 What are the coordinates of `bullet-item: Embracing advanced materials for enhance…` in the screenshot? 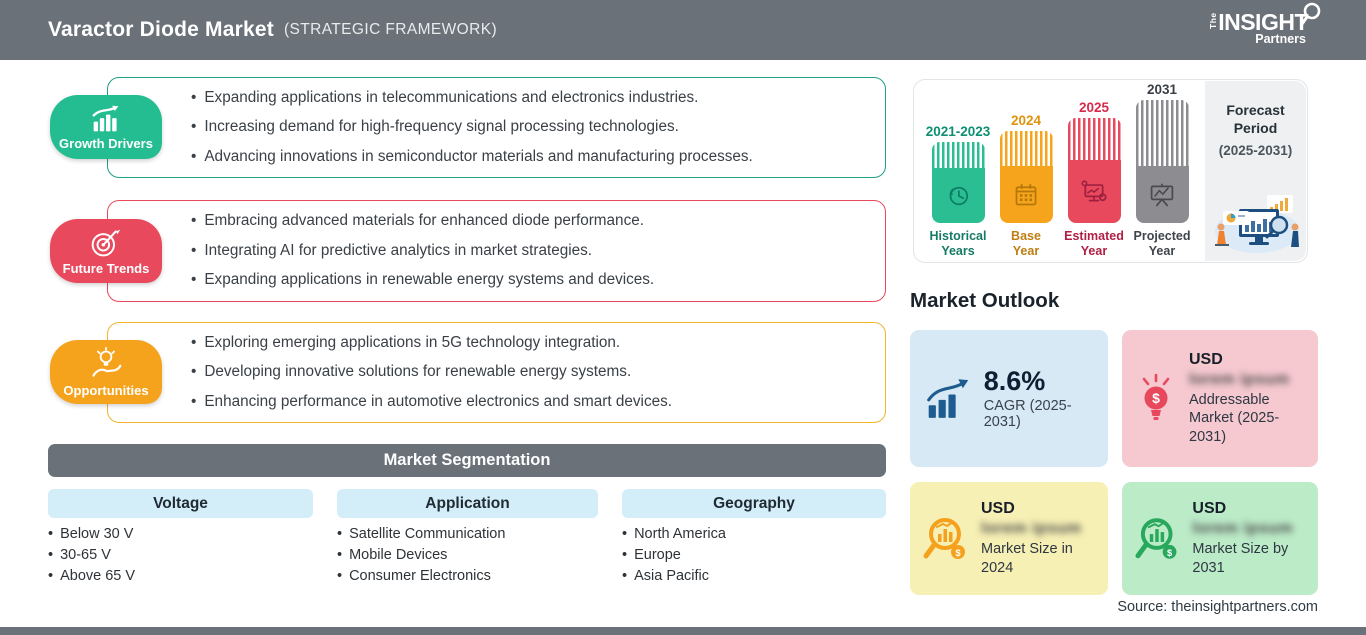 It's located at (529, 221).